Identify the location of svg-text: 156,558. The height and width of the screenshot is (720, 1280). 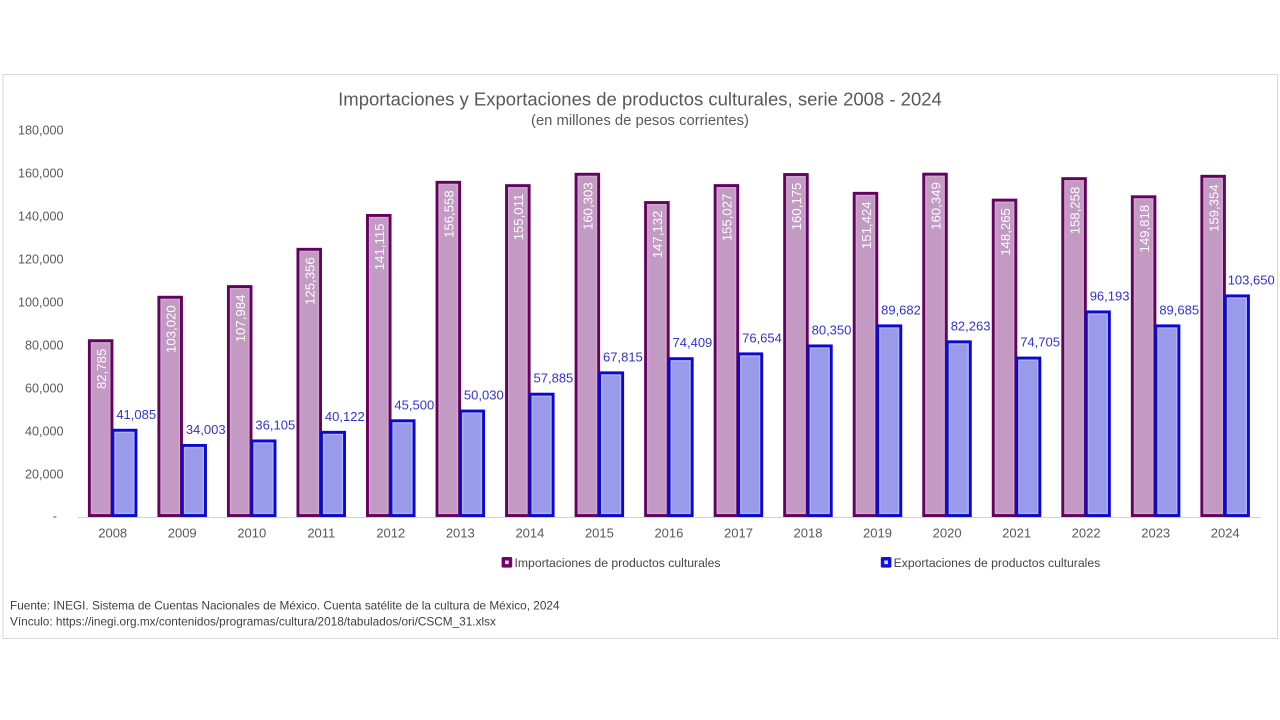
(449, 214).